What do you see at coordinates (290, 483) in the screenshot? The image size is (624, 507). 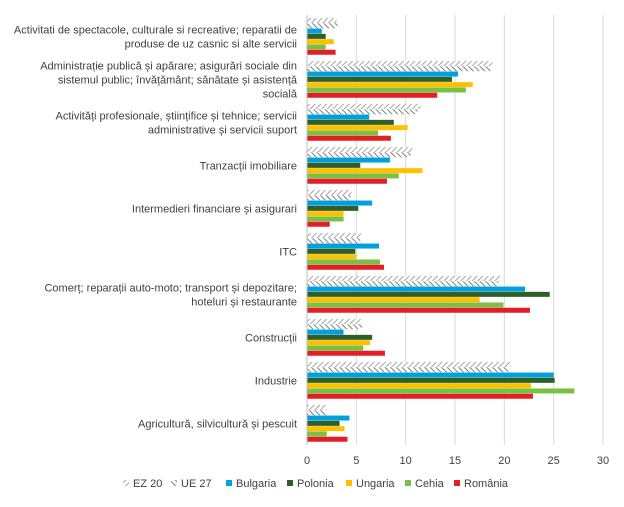 I see `legend-swatch-polonia` at bounding box center [290, 483].